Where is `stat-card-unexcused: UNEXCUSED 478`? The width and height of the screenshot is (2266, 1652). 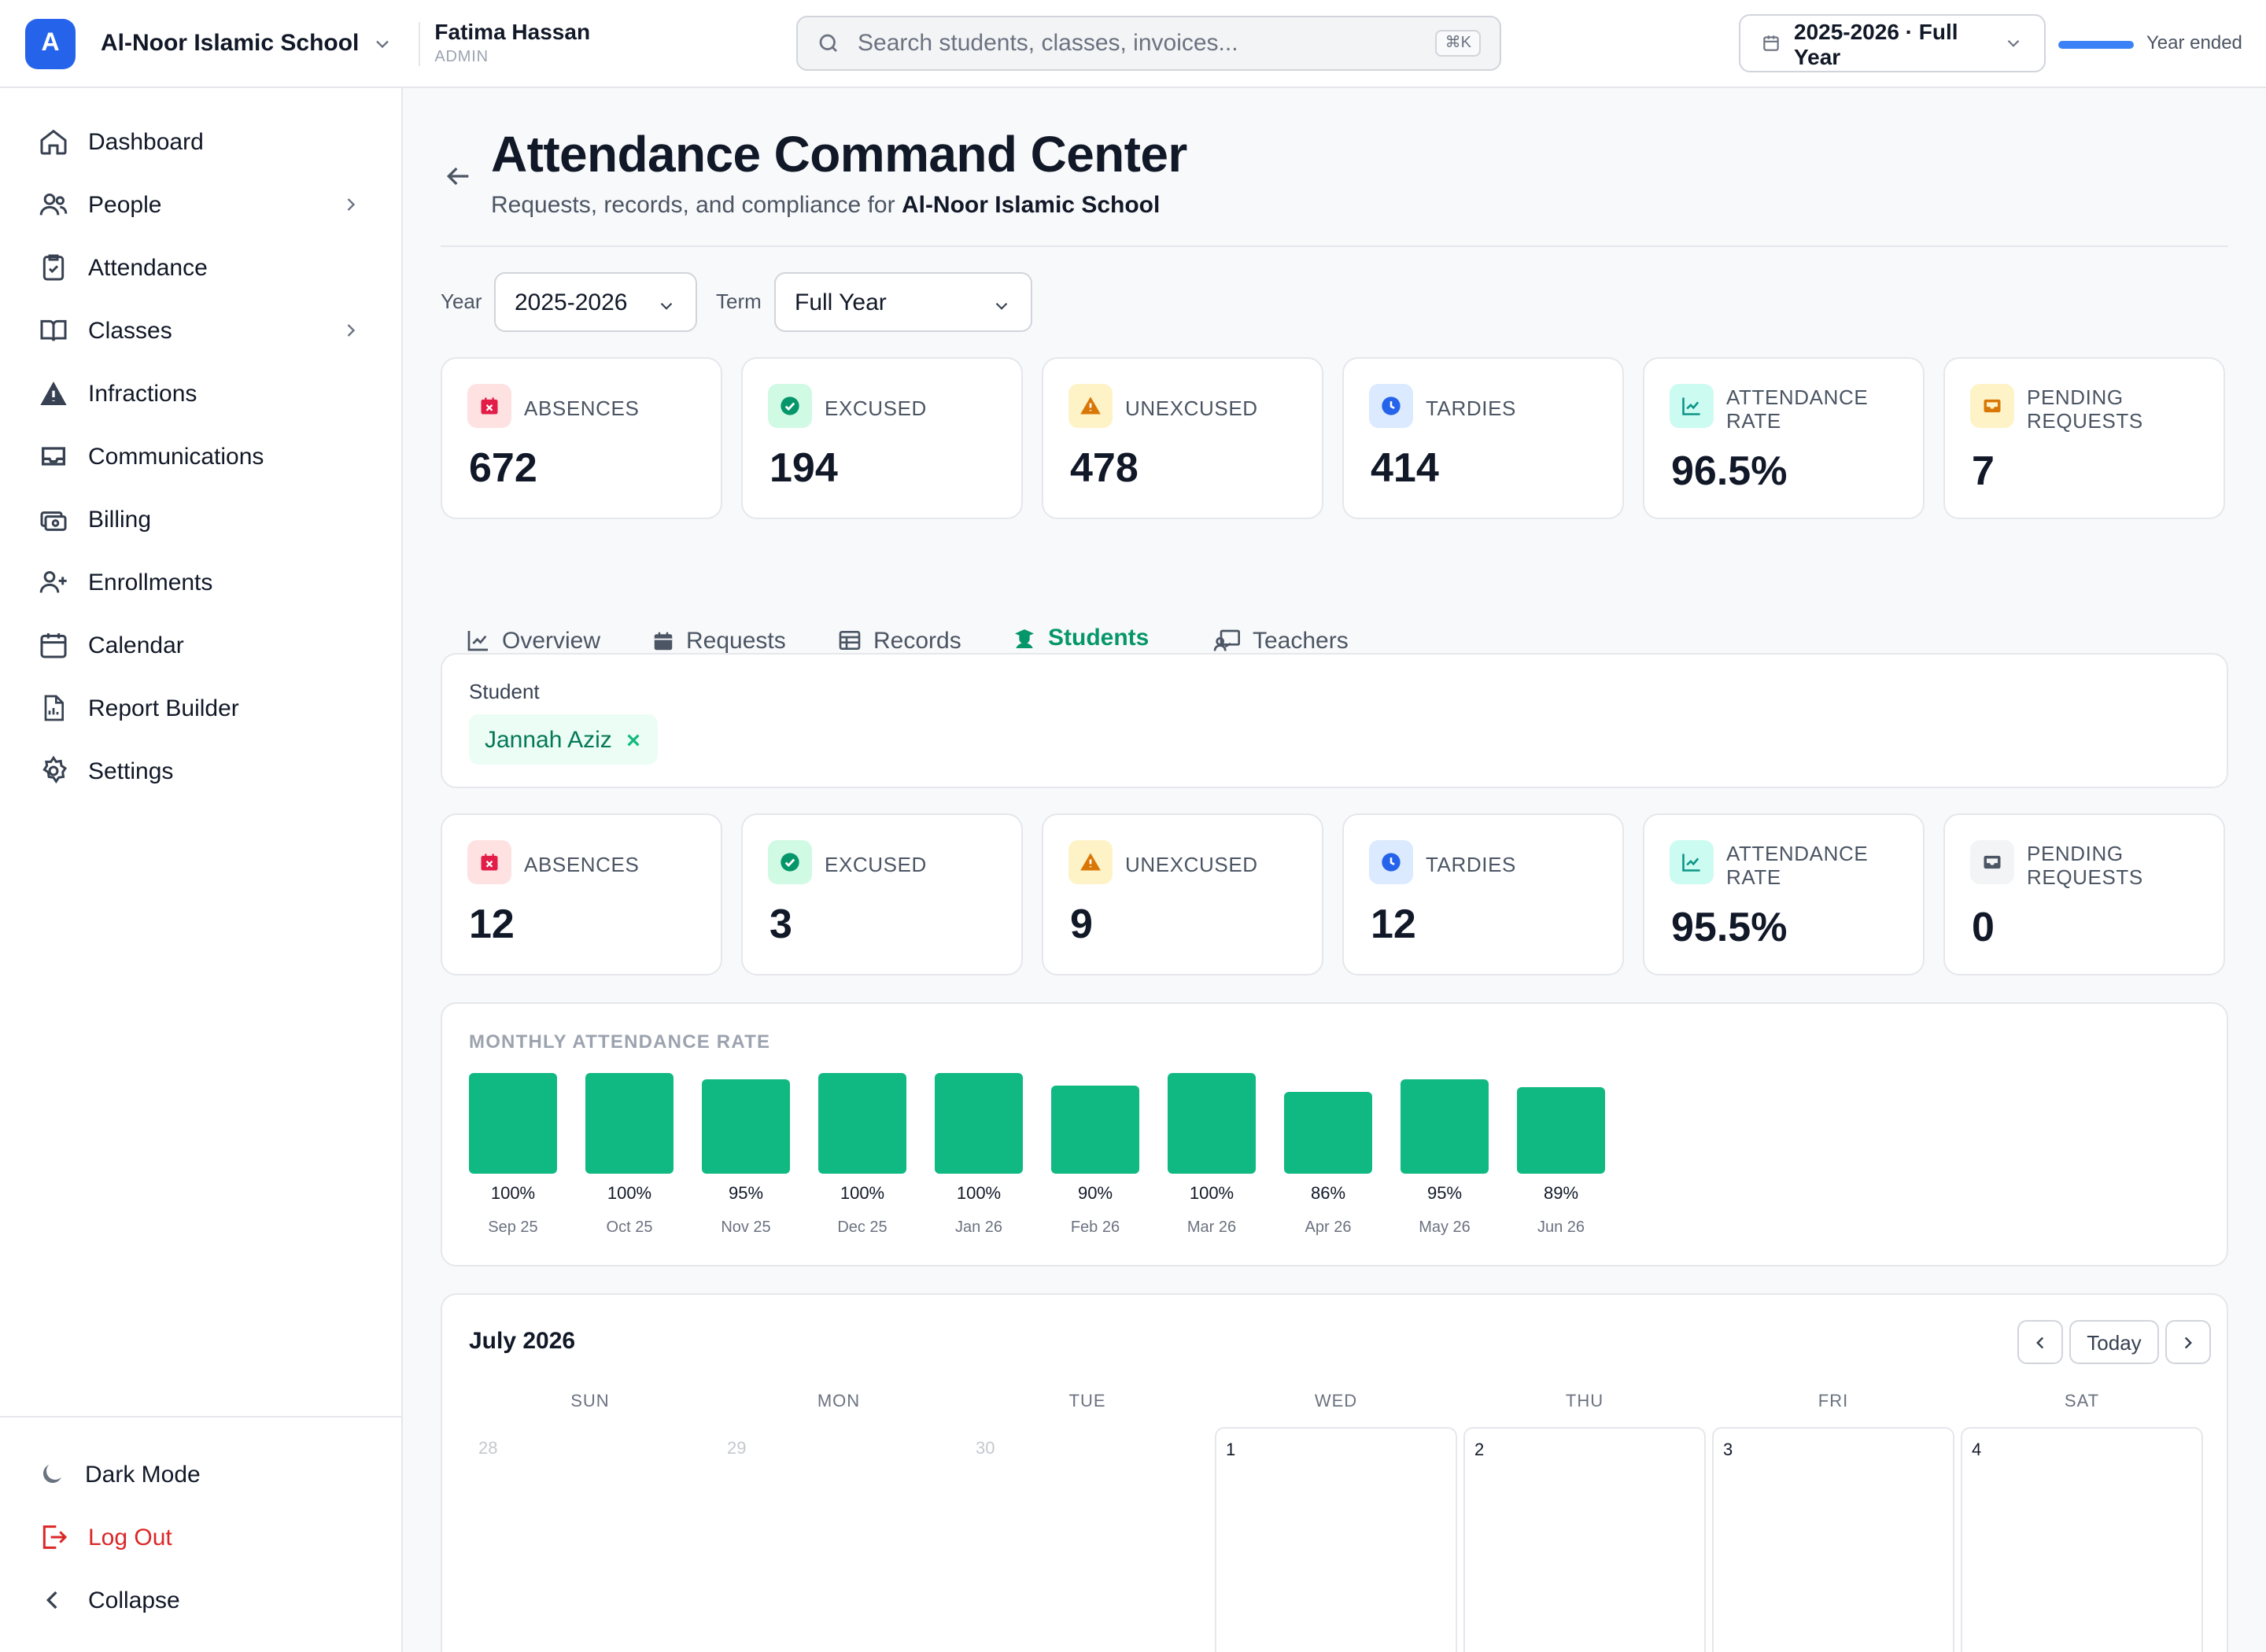 stat-card-unexcused: UNEXCUSED 478 is located at coordinates (1182, 438).